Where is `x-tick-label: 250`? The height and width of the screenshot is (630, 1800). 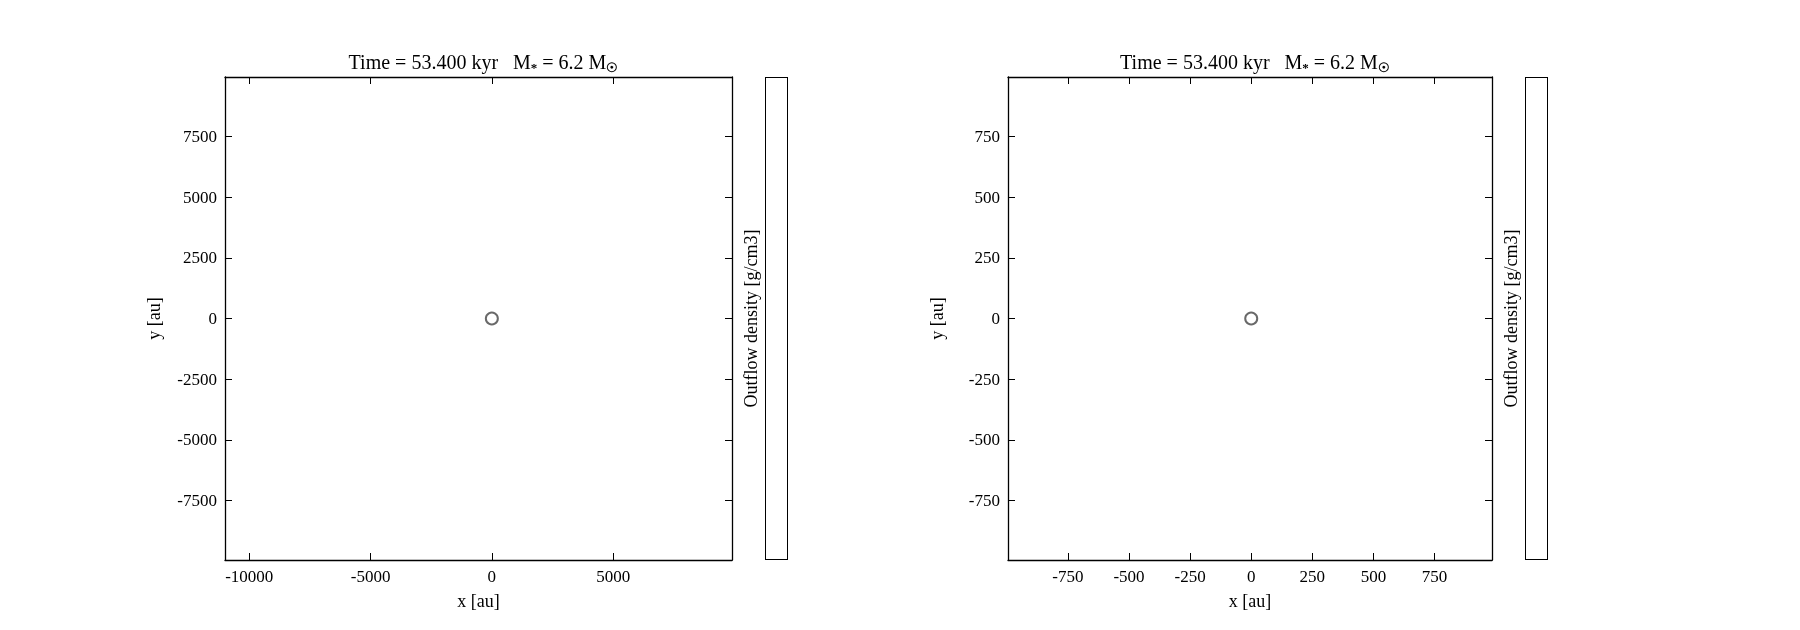 x-tick-label: 250 is located at coordinates (1312, 576).